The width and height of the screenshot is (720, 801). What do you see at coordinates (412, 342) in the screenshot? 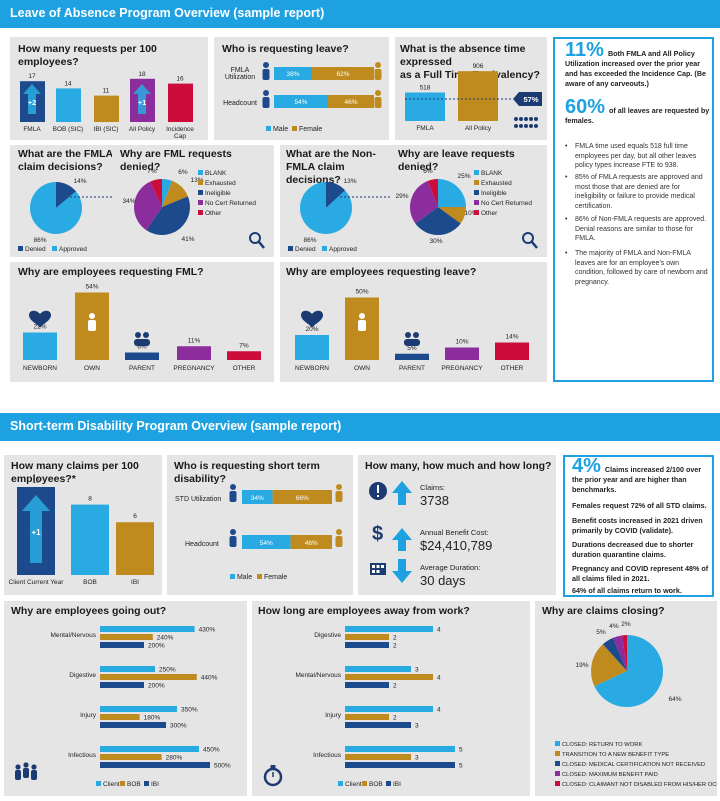
I see `lv-rsn-parent-body` at bounding box center [412, 342].